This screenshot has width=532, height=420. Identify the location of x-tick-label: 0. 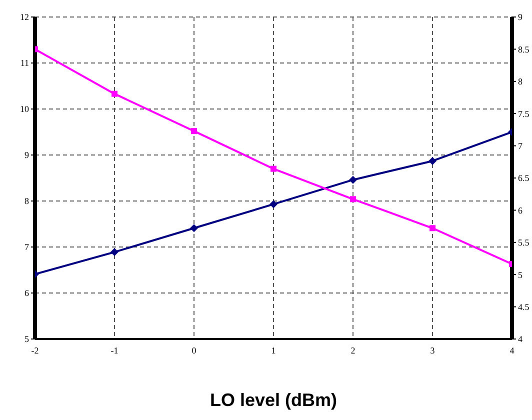
(194, 350).